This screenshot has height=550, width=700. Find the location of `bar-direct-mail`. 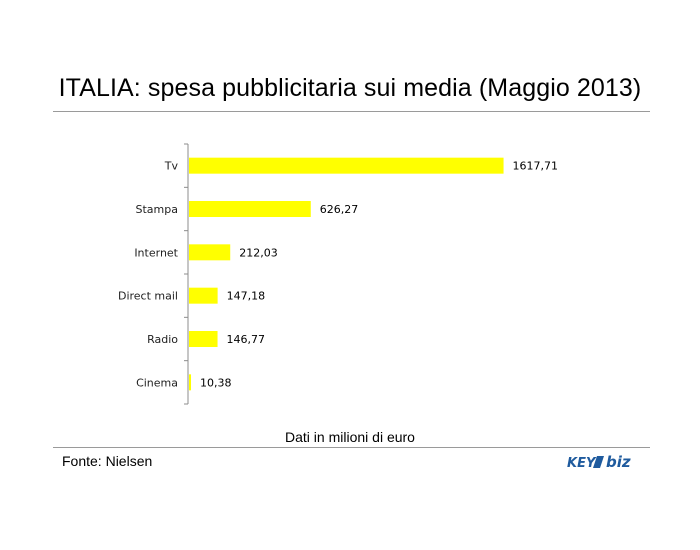

bar-direct-mail is located at coordinates (203, 295).